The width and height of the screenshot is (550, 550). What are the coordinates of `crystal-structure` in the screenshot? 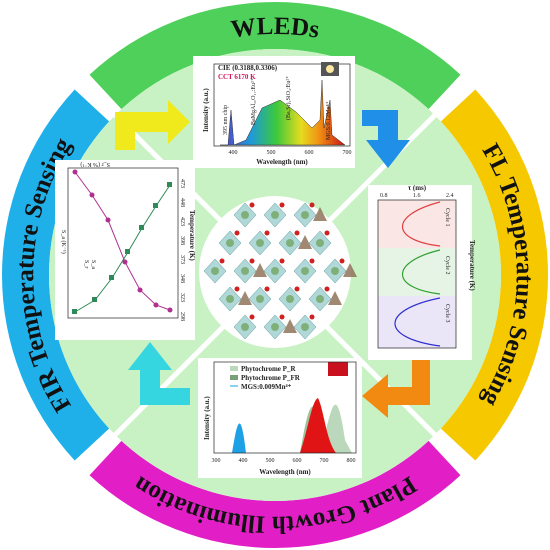 It's located at (280, 271).